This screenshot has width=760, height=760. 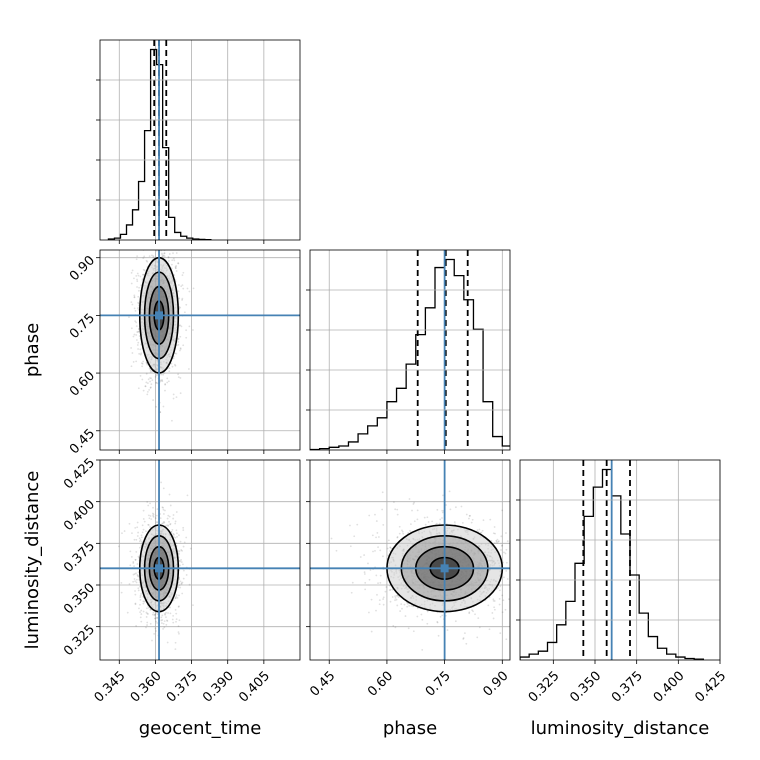 What do you see at coordinates (254, 687) in the screenshot?
I see `x-tick-label: 0.405` at bounding box center [254, 687].